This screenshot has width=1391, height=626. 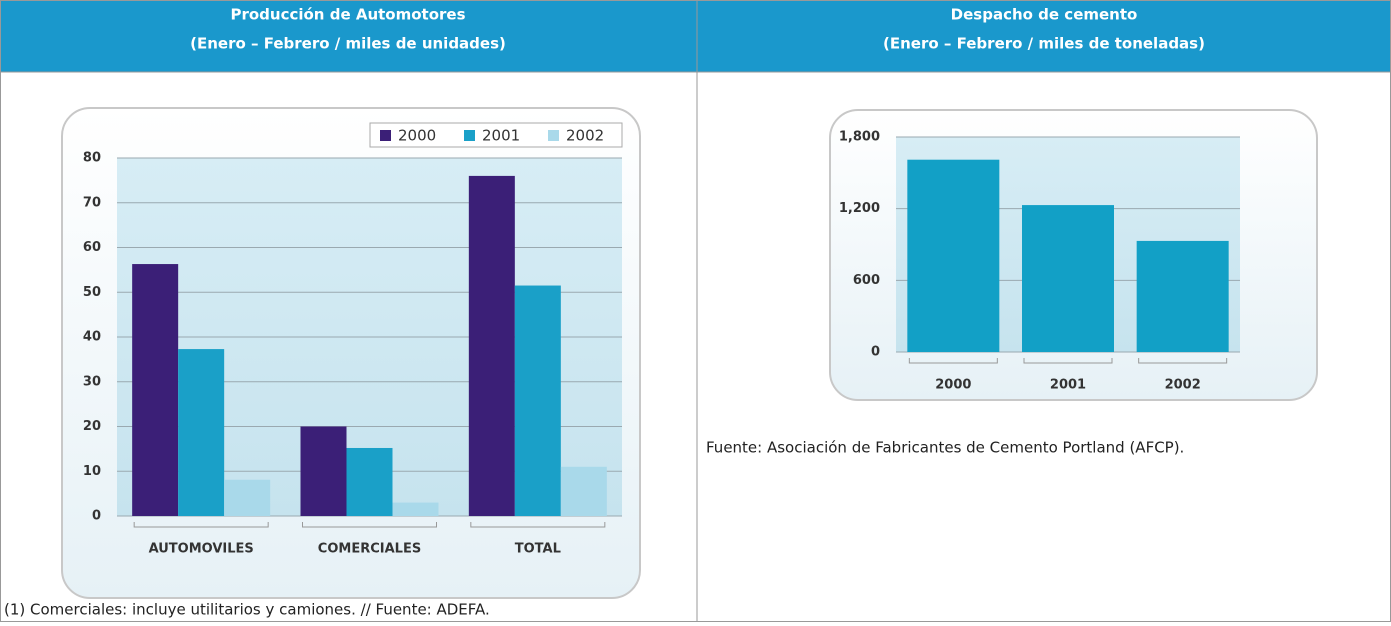 What do you see at coordinates (417, 136) in the screenshot?
I see `legend-label: 2000` at bounding box center [417, 136].